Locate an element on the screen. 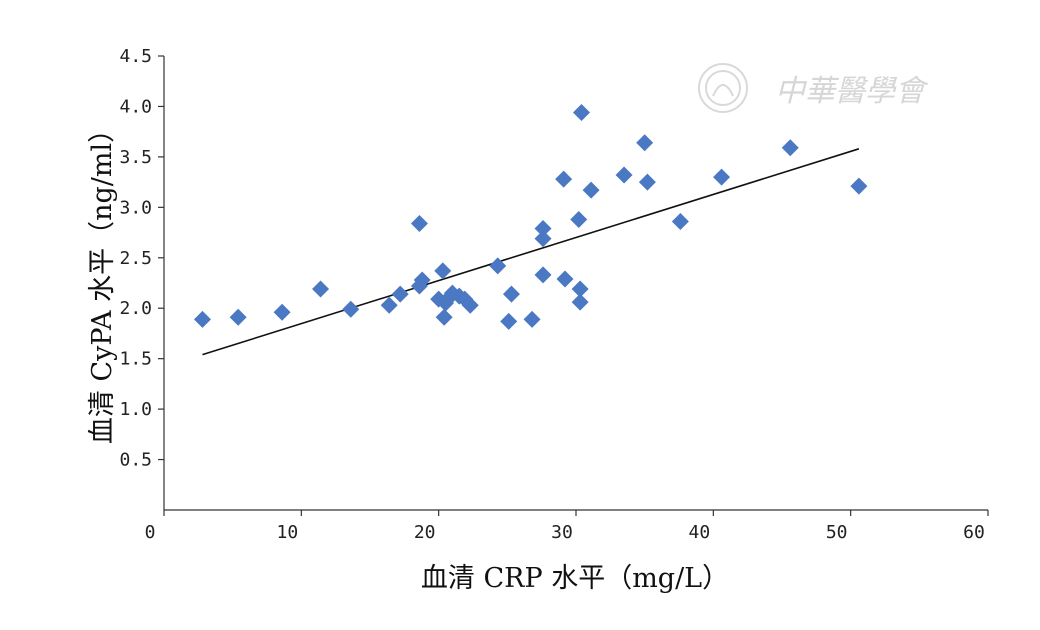 The image size is (1040, 630). y-tick-label: 4.5 is located at coordinates (135, 56).